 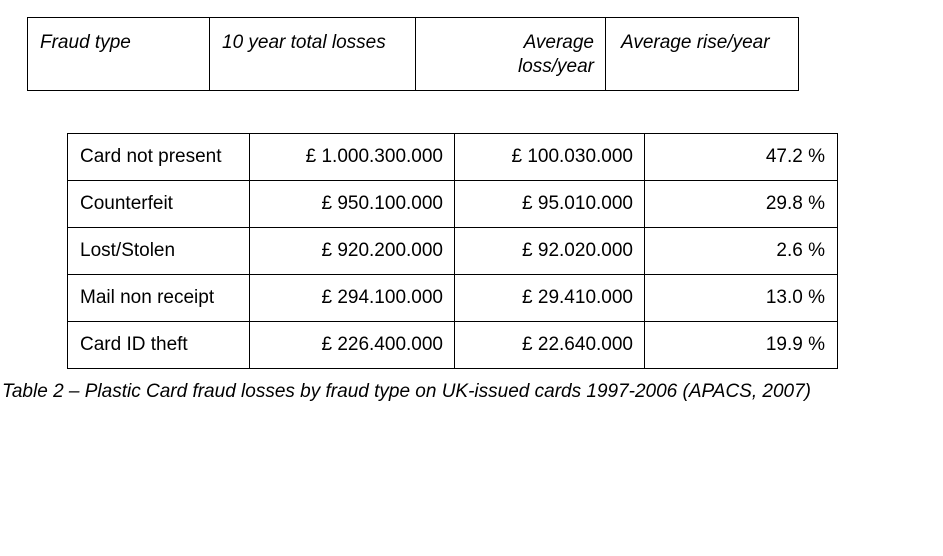 I want to click on header-total-losses-label: 10 year total losses, so click(x=304, y=42).